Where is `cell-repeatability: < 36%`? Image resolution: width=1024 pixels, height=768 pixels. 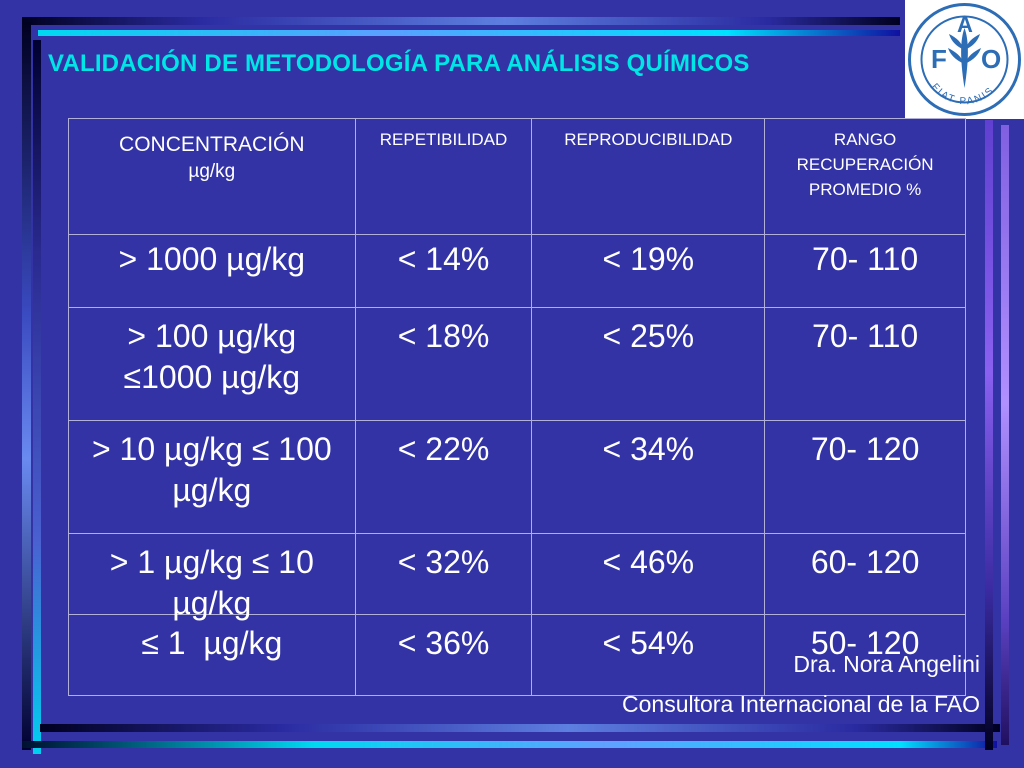
cell-repeatability: < 36% is located at coordinates (443, 655).